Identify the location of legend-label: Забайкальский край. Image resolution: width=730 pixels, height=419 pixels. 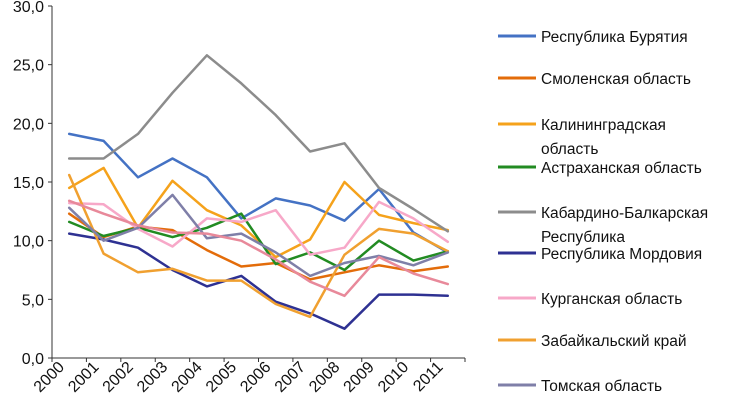
(613, 341).